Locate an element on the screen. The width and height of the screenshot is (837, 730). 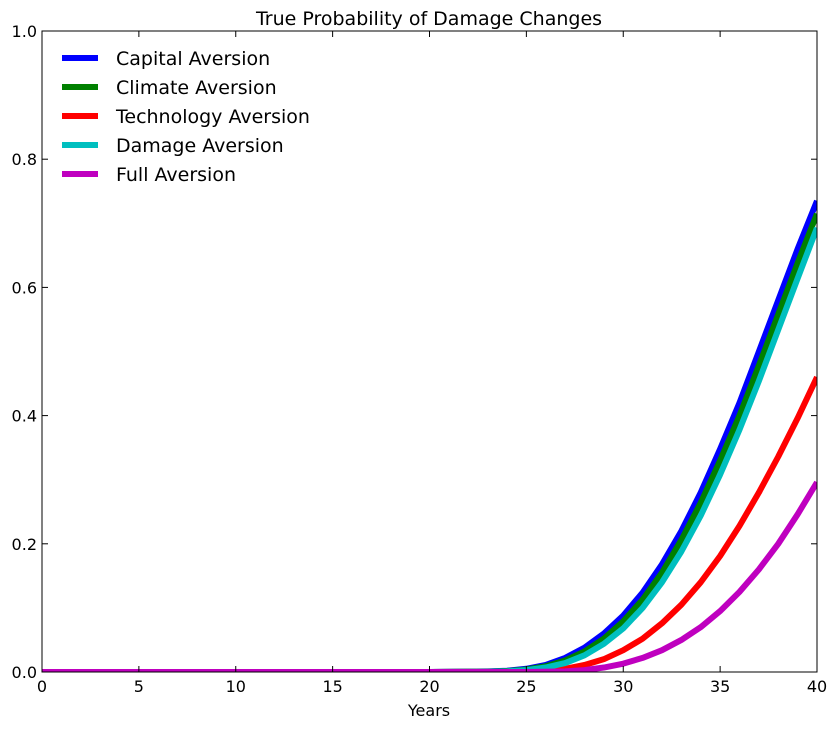
legend-label-full-aversion: Full Aversion is located at coordinates (176, 175).